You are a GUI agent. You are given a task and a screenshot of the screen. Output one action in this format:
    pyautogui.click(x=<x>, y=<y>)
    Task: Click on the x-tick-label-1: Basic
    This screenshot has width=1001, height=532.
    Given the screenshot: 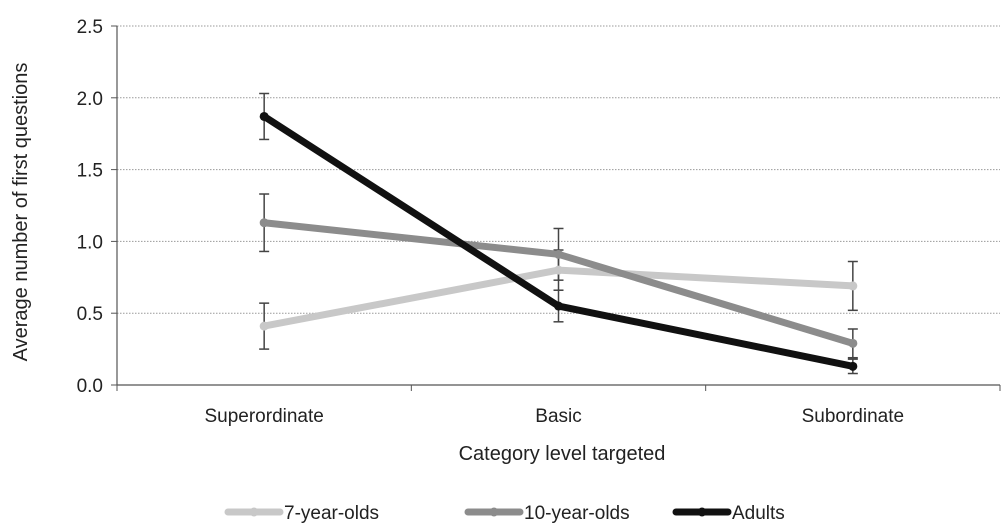 What is the action you would take?
    pyautogui.click(x=558, y=416)
    